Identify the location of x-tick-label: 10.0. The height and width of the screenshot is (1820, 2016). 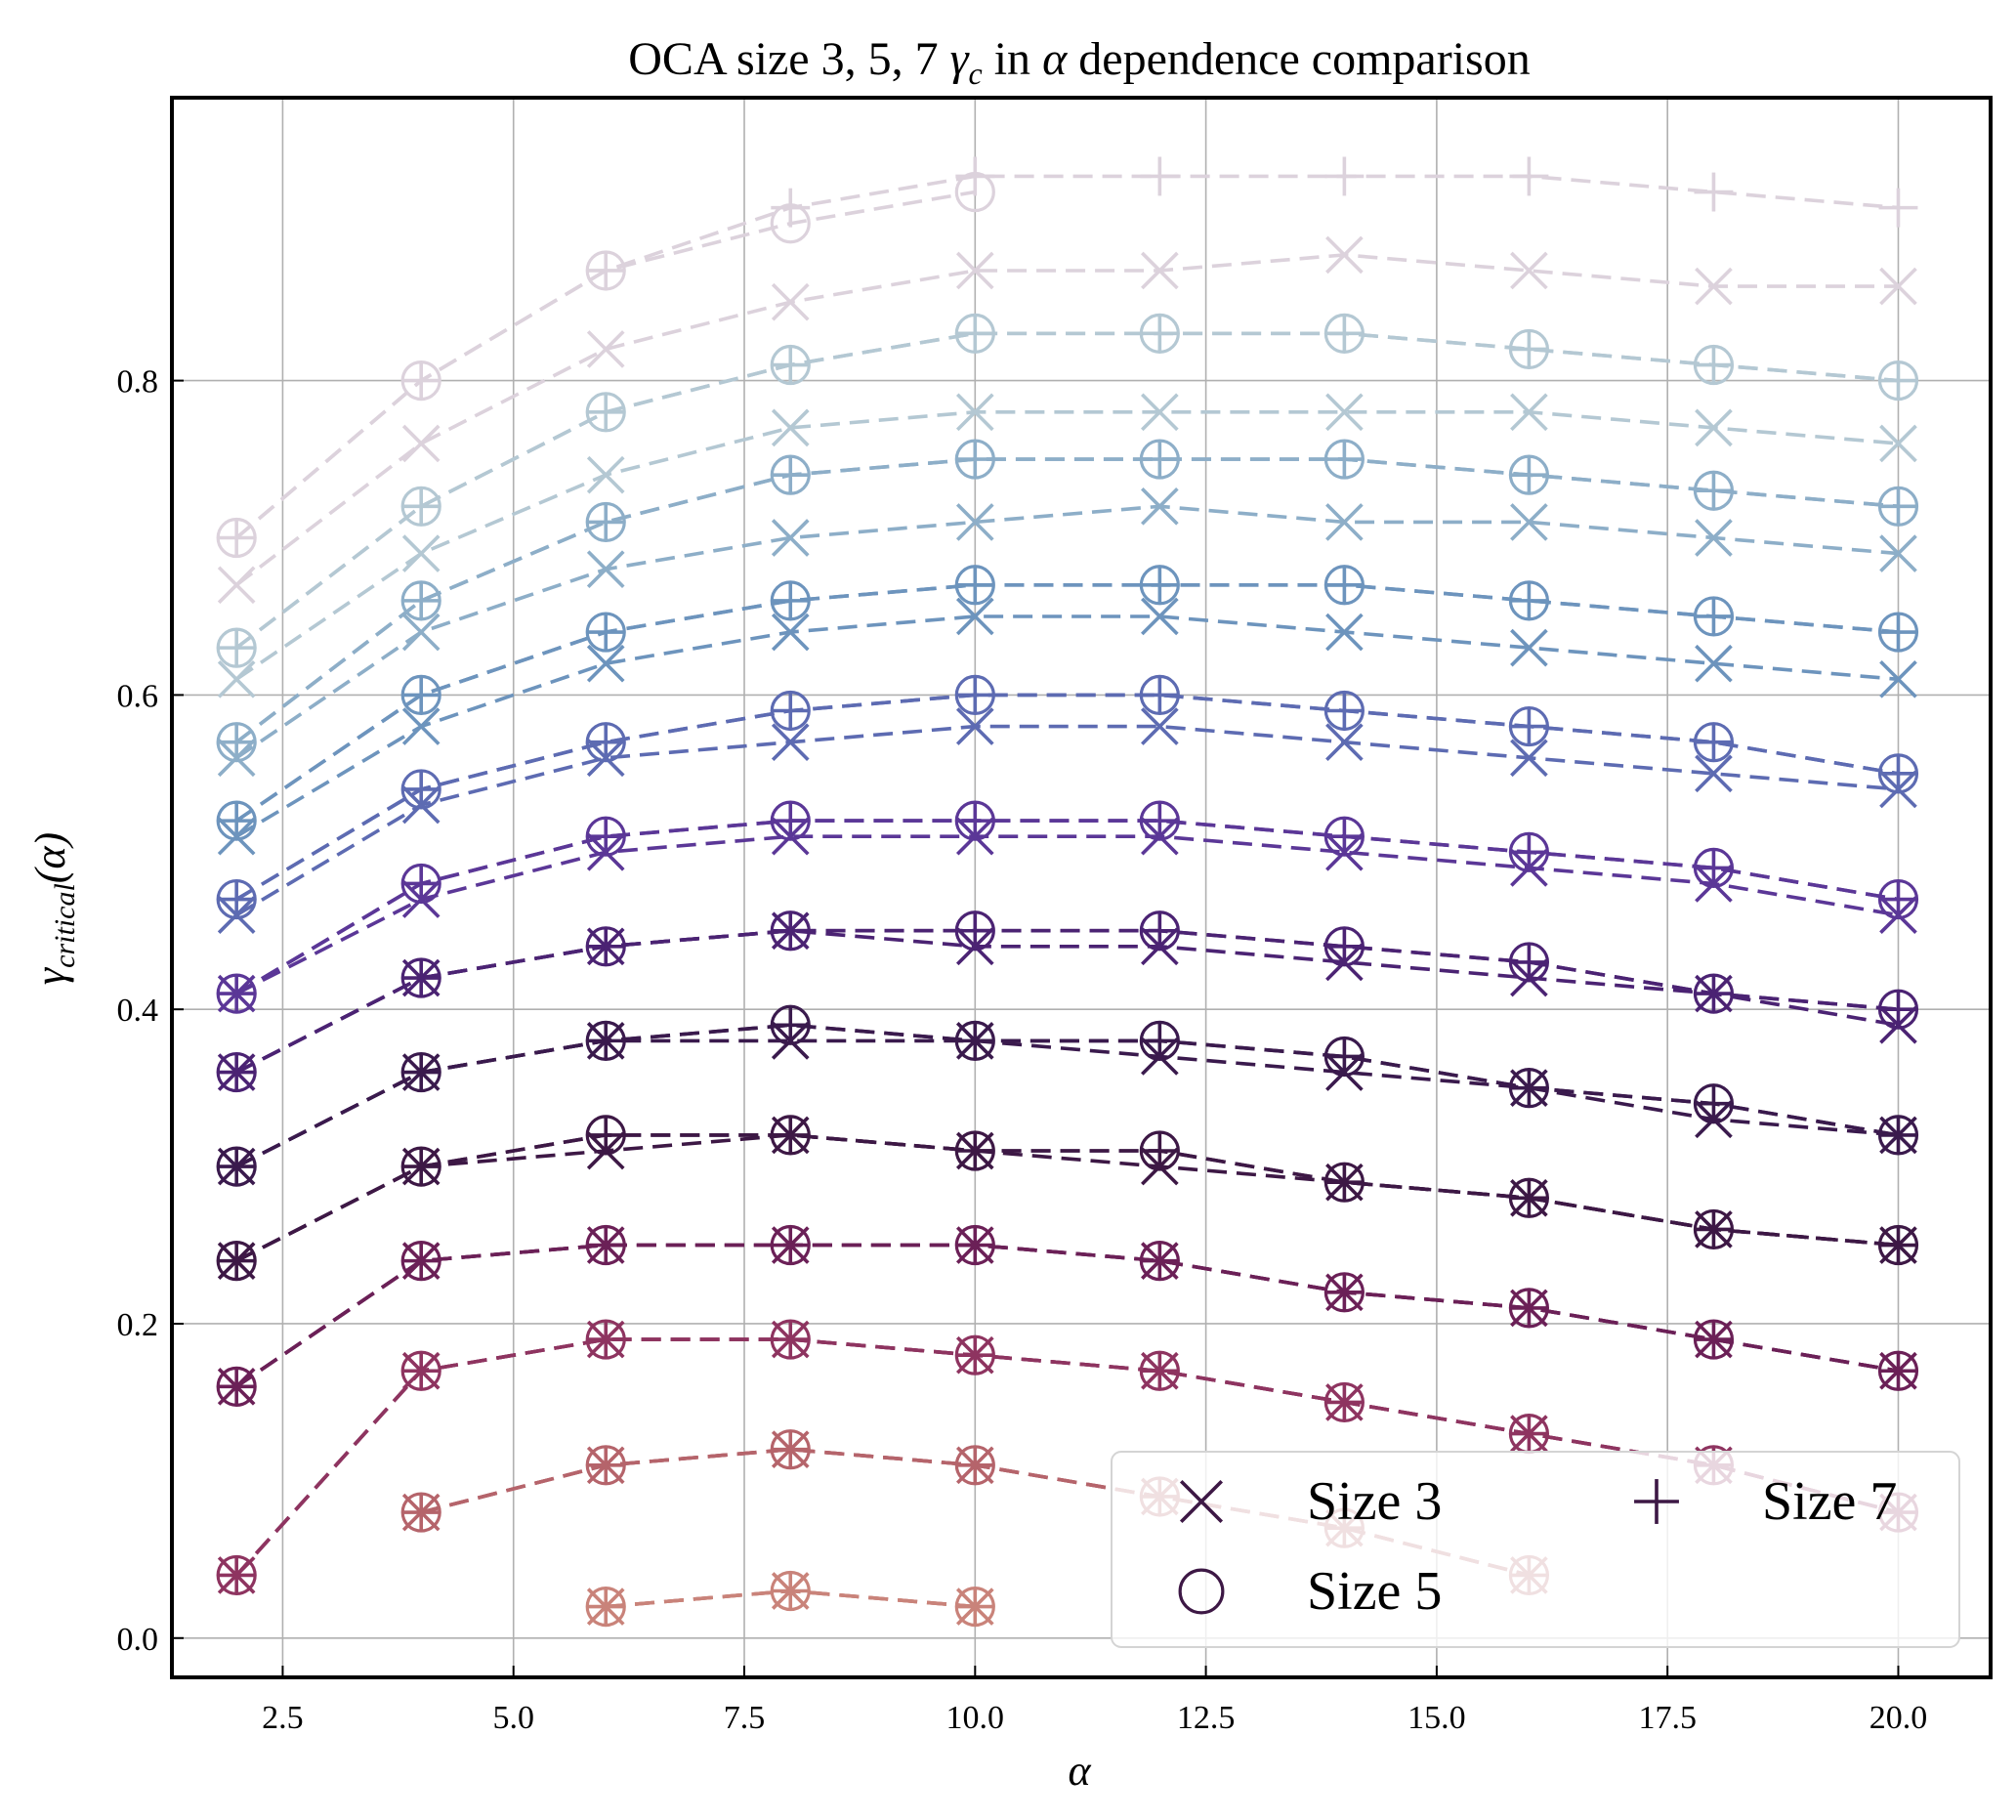
(975, 1718).